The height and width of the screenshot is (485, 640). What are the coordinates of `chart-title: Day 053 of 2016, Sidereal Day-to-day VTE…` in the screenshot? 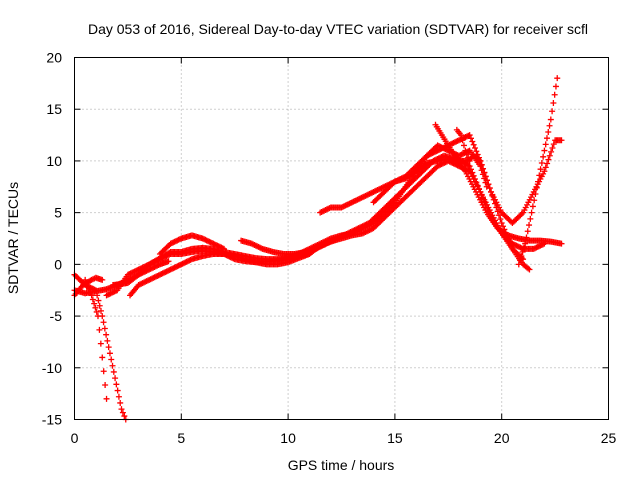 It's located at (338, 29).